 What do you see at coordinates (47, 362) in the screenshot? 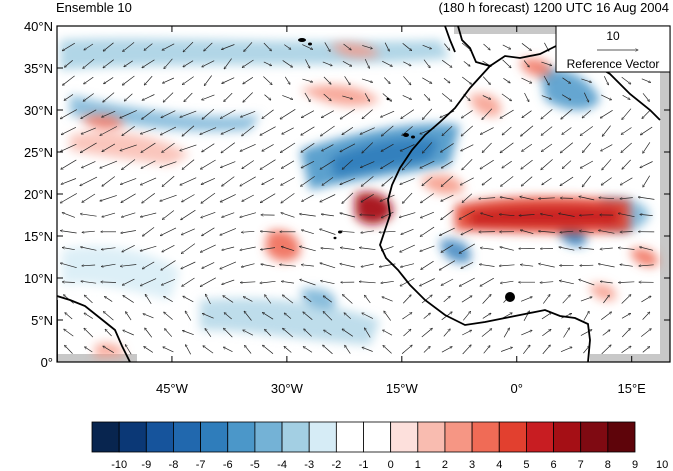
I see `lat-tick-label: 0°` at bounding box center [47, 362].